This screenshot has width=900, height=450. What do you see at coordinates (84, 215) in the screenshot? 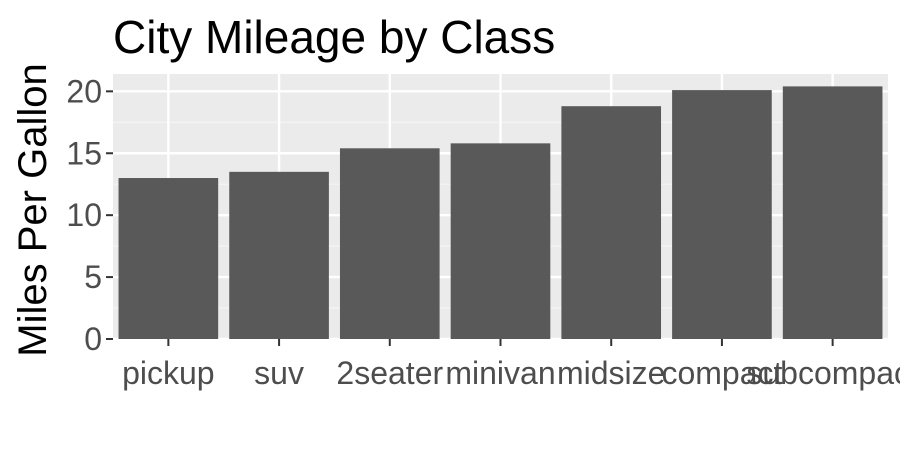
I see `y-tick-label: 10` at bounding box center [84, 215].